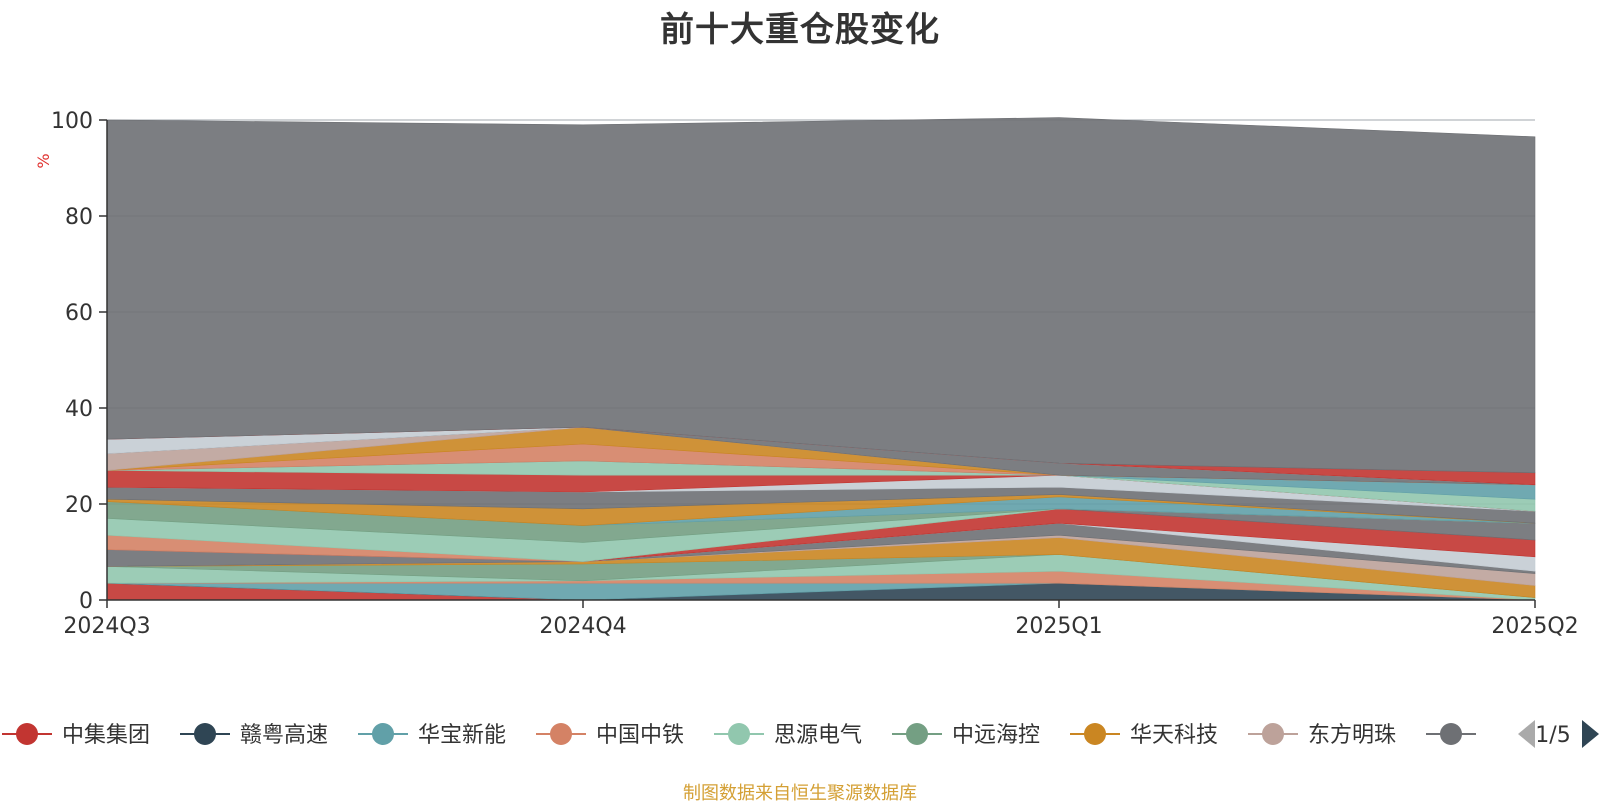  I want to click on y-axis-label: %, so click(43, 160).